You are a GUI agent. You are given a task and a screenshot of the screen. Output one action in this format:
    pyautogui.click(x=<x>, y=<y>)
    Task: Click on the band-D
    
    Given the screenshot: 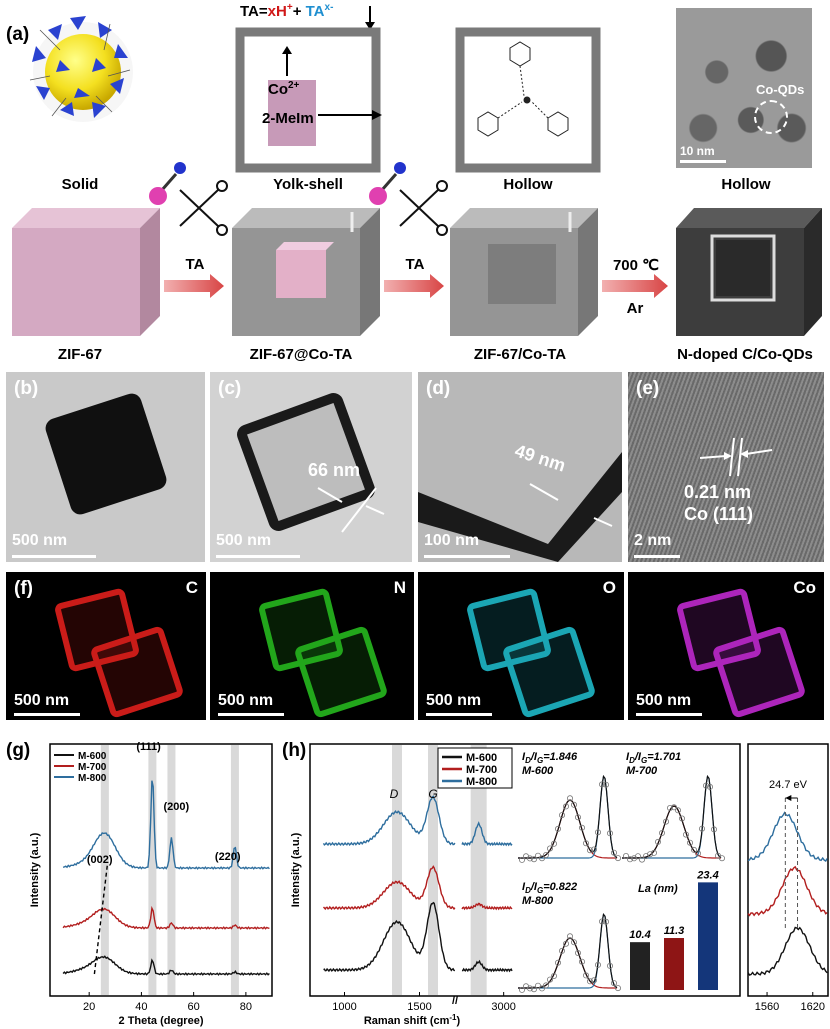 What is the action you would take?
    pyautogui.click(x=397, y=870)
    